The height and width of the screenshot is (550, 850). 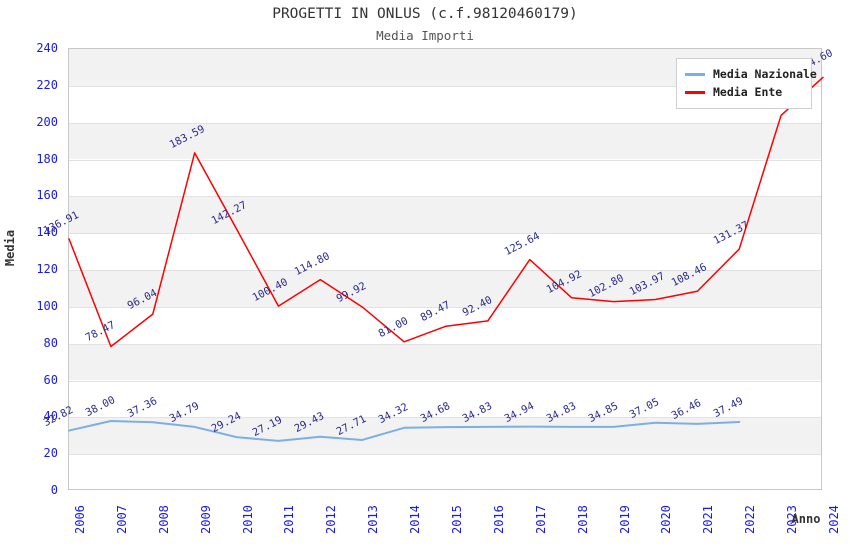 What do you see at coordinates (289, 519) in the screenshot?
I see `x-axis-tick-label: 2011` at bounding box center [289, 519].